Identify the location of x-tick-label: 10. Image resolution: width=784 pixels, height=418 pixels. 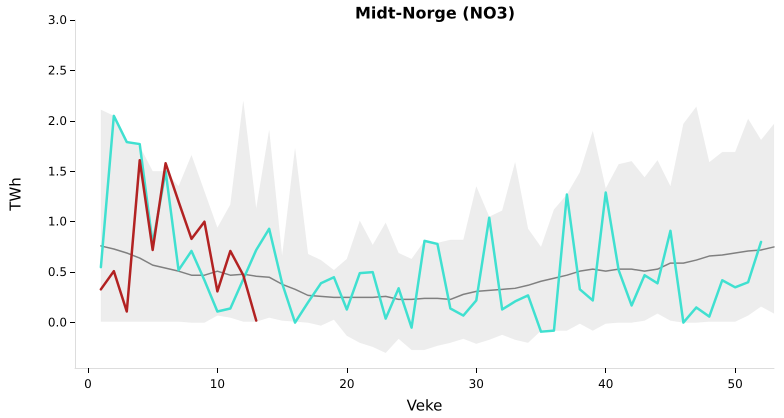
(218, 384).